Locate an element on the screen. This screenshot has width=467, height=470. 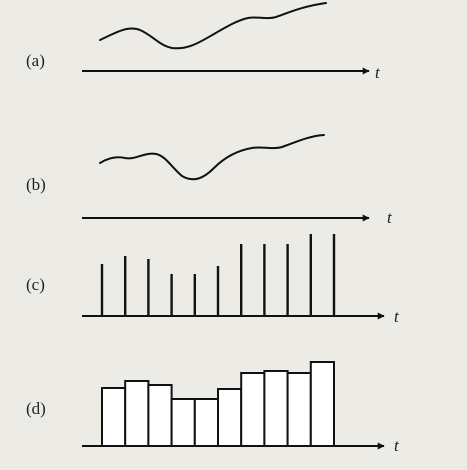
panel-b-label: (b) is located at coordinates (36, 184).